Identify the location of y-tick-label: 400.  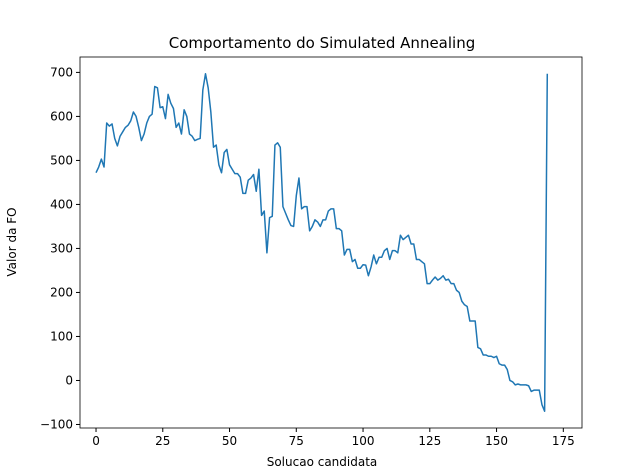
(61, 204).